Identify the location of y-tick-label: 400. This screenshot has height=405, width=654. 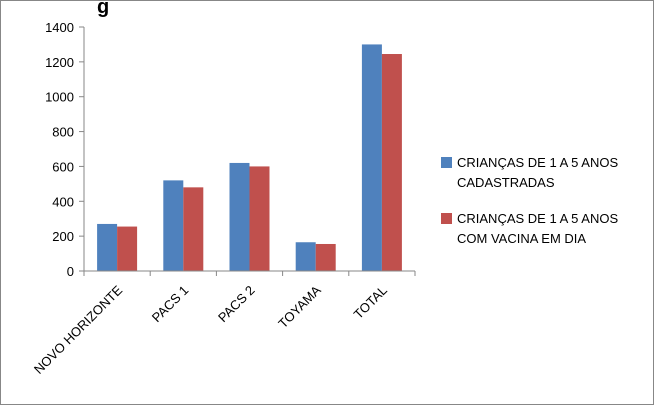
(63, 201).